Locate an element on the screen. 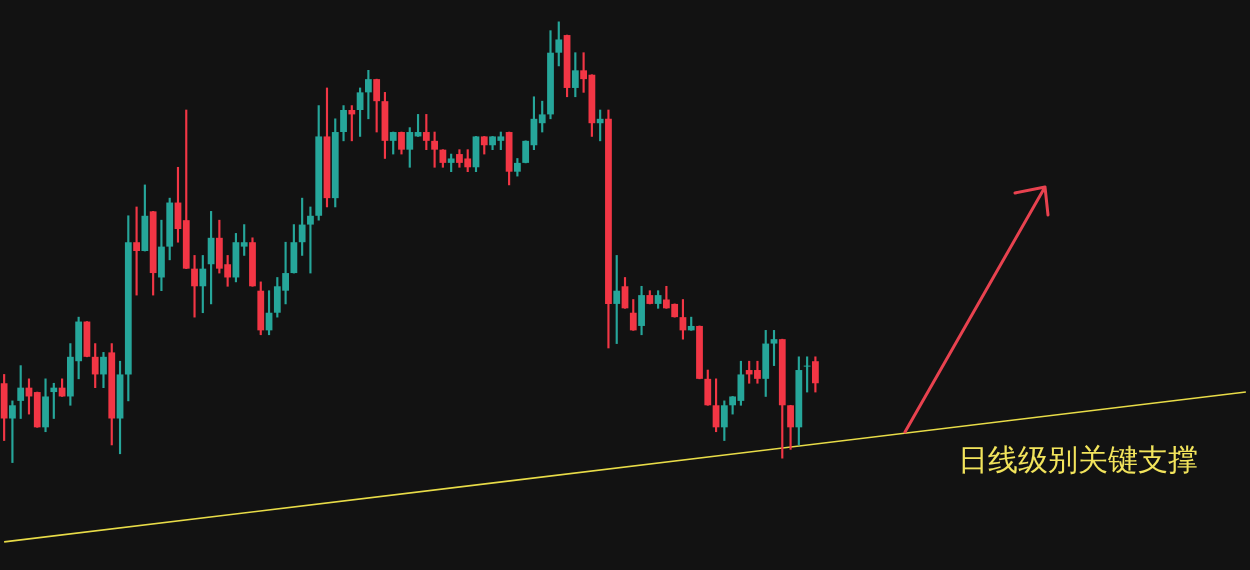 This screenshot has width=1250, height=570. series-label: 日线级别关键支撑 is located at coordinates (1077, 459).